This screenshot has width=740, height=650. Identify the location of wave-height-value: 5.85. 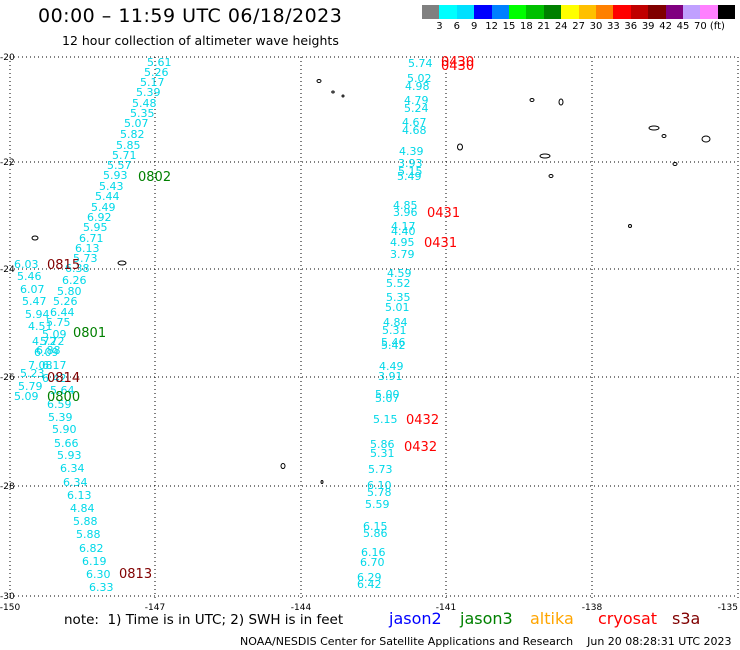
(128, 145).